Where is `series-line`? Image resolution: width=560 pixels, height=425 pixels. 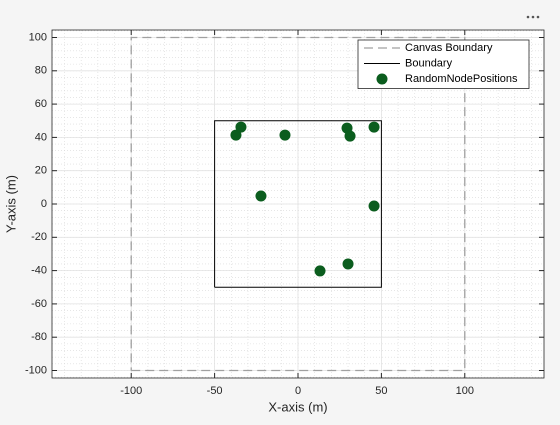 series-line is located at coordinates (298, 204).